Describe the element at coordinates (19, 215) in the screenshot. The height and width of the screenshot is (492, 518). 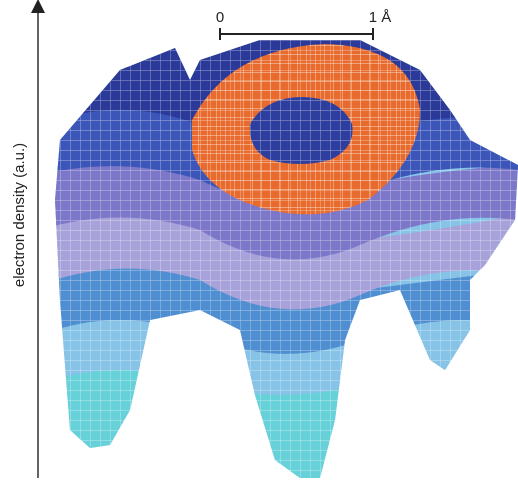
I see `y-axis-label: electron density (a.u.)` at that location.